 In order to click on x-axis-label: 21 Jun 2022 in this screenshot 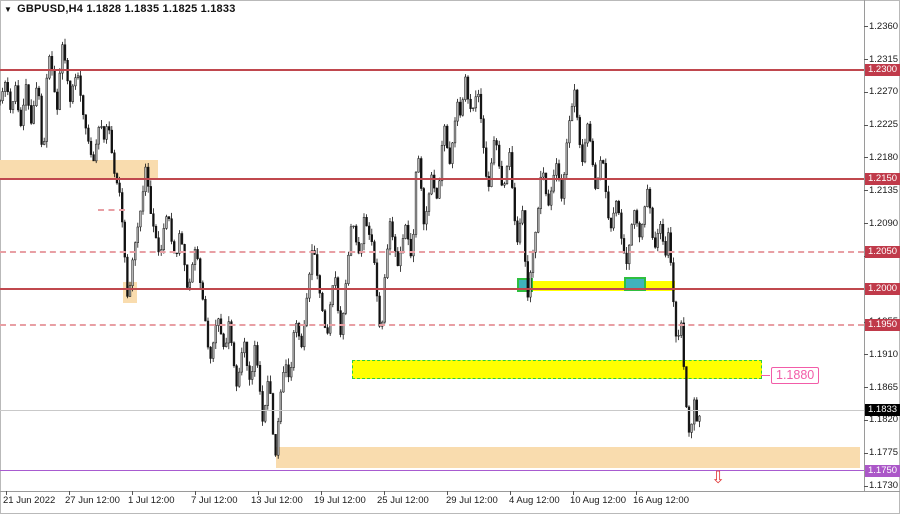, I will do `click(29, 500)`.